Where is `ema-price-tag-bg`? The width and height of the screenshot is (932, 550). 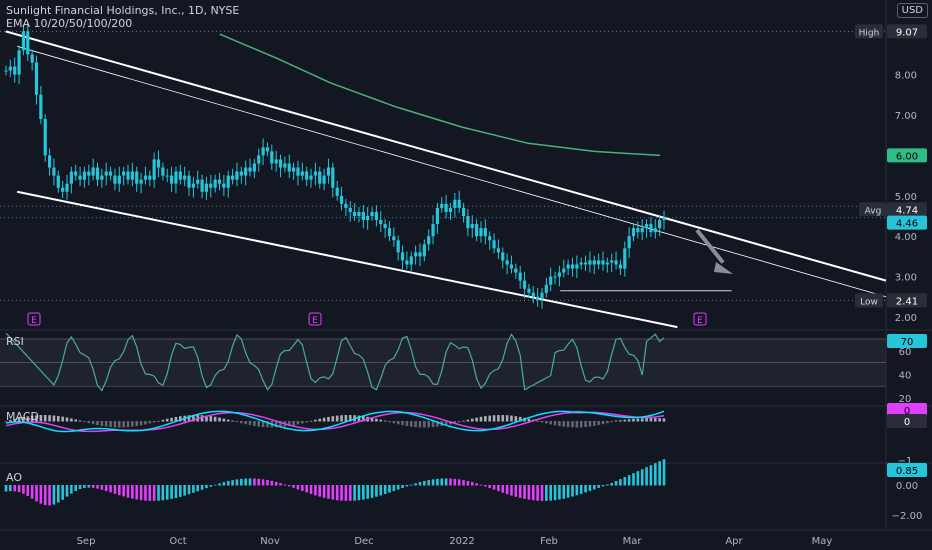 ema-price-tag-bg is located at coordinates (907, 155).